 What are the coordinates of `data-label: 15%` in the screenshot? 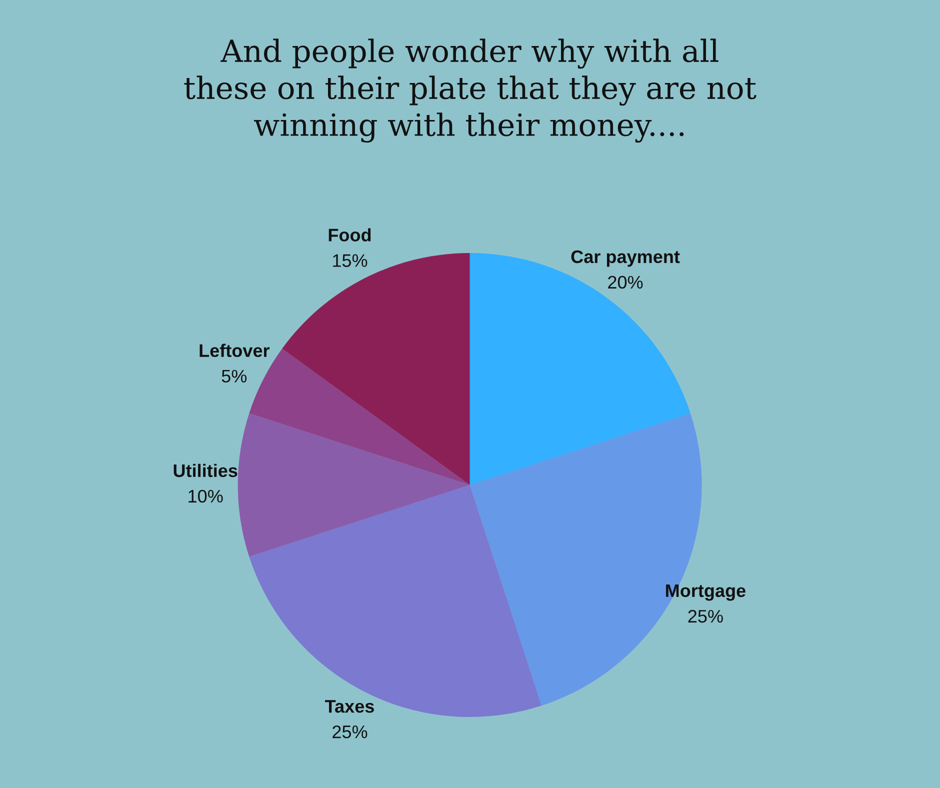 It's located at (350, 260).